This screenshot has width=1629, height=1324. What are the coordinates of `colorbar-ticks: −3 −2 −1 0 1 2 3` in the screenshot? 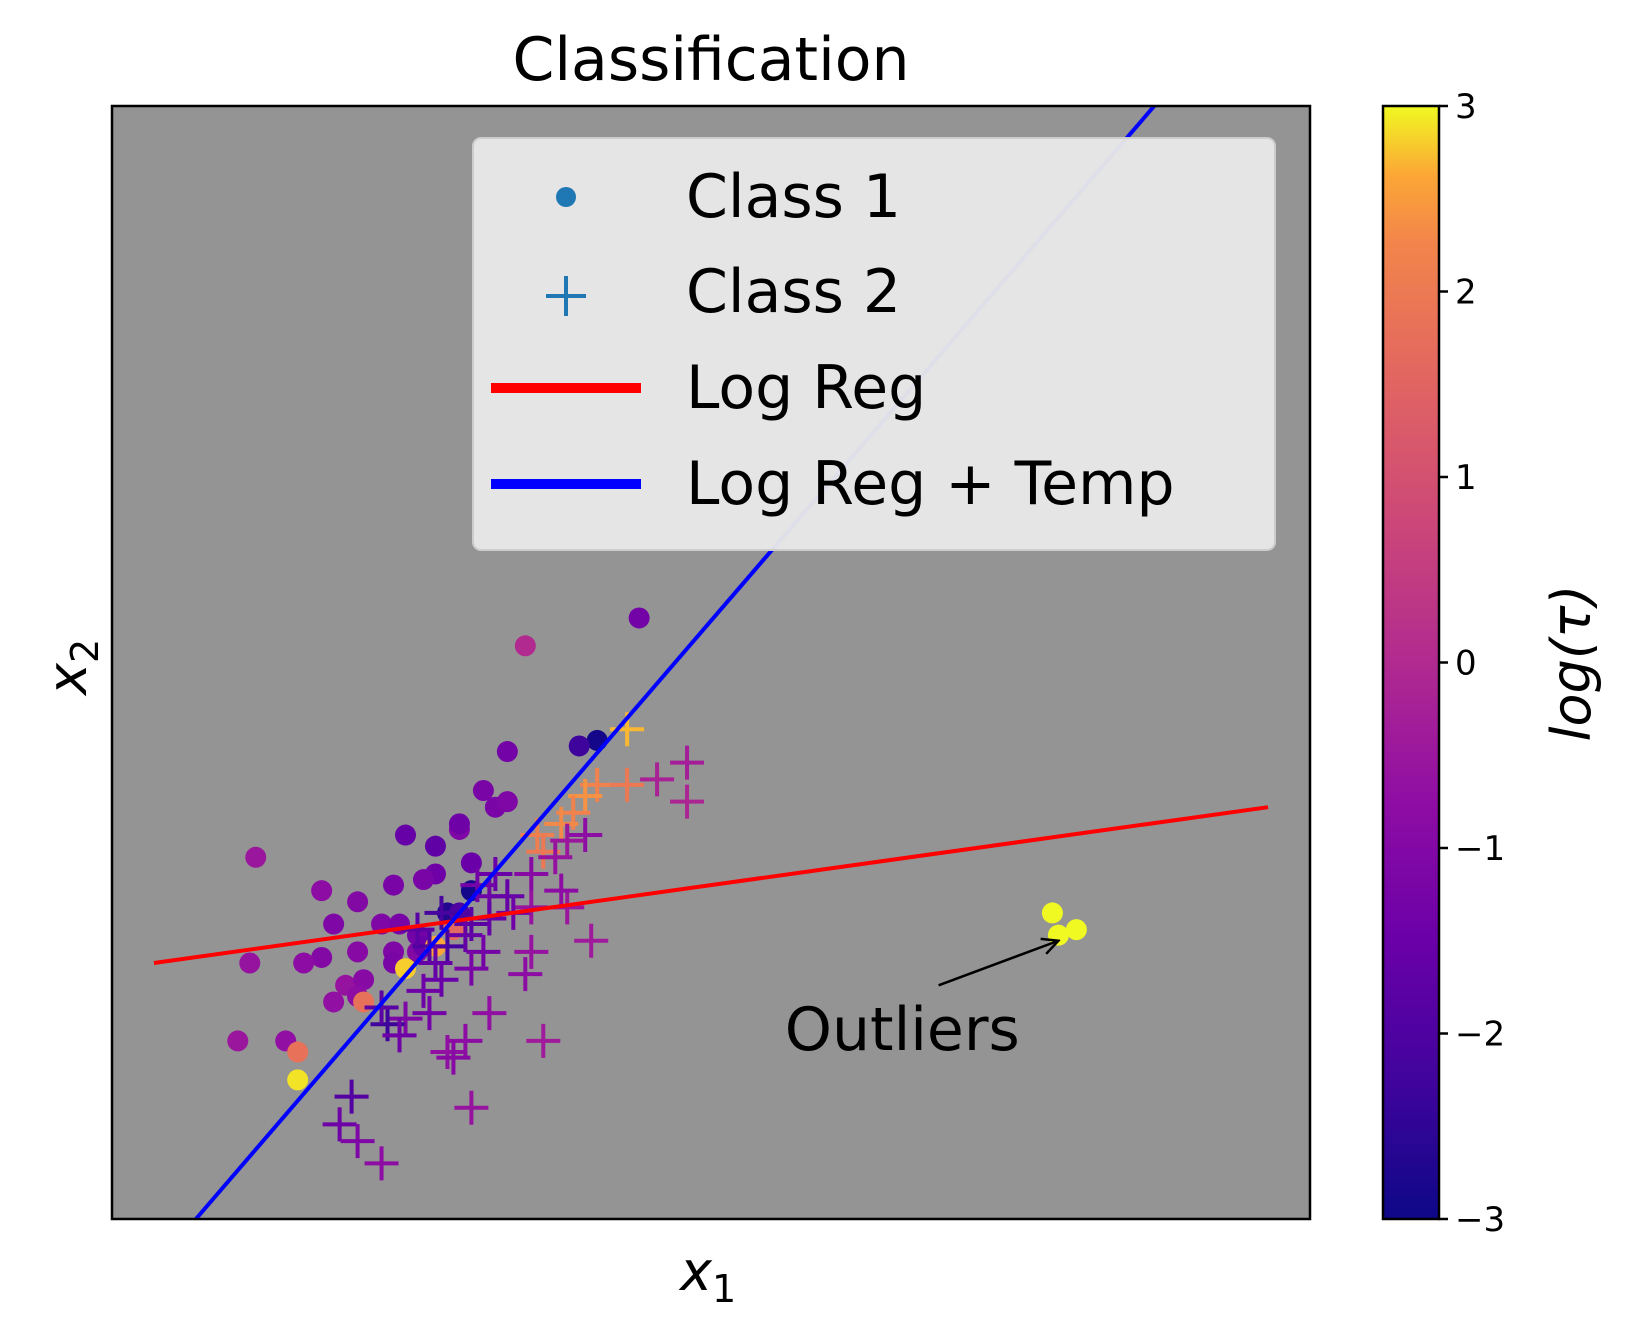 It's located at (1472, 663).